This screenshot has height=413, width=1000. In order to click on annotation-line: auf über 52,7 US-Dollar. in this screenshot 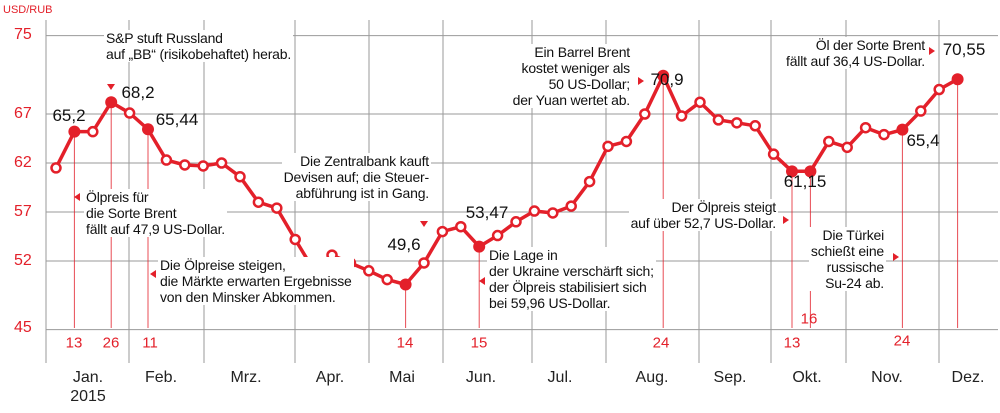, I will do `click(703, 223)`.